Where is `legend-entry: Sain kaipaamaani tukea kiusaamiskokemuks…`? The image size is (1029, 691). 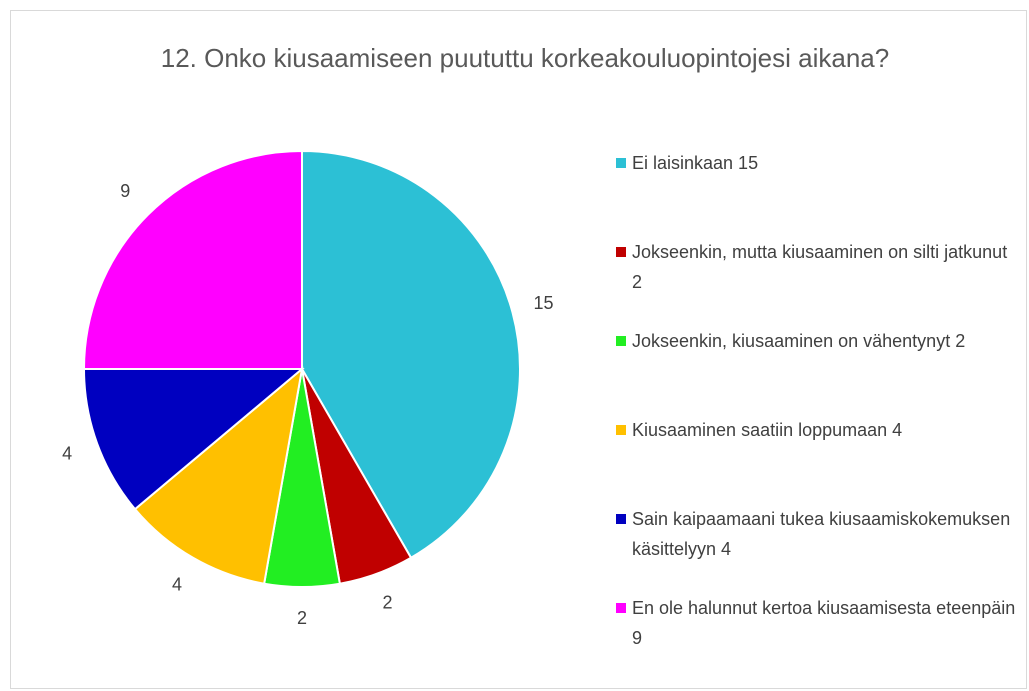 legend-entry: Sain kaipaamaani tukea kiusaamiskokemuks… is located at coordinates (816, 534).